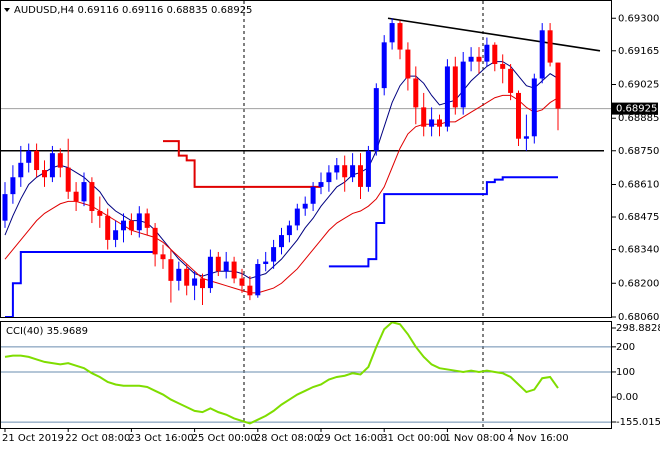 The image size is (660, 450). I want to click on x-tick-label: 29 Oct 16:00, so click(350, 438).